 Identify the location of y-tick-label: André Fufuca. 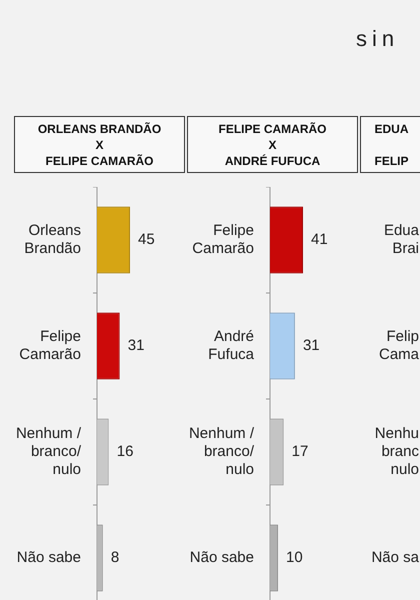
(231, 346).